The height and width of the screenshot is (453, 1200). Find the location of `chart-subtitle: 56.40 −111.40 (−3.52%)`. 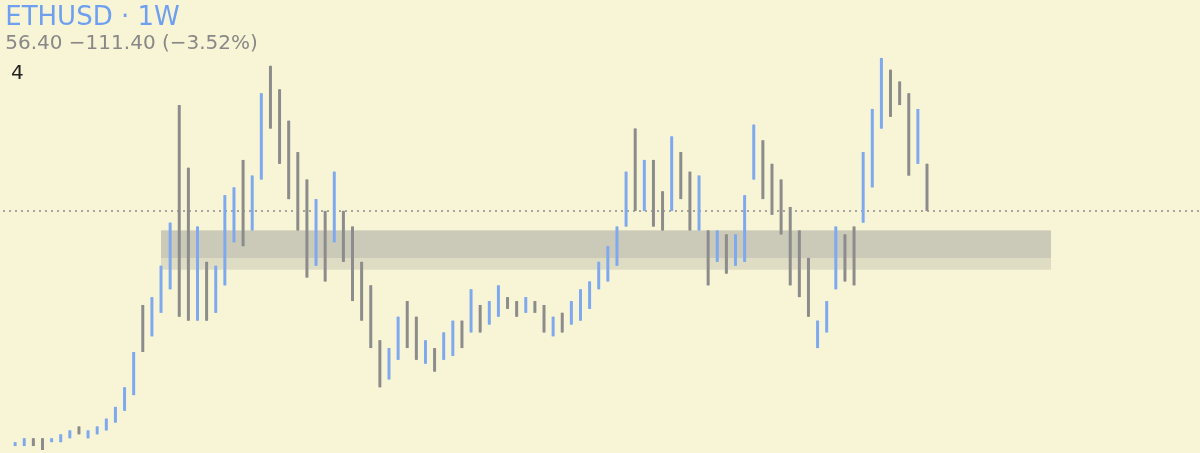

chart-subtitle: 56.40 −111.40 (−3.52%) is located at coordinates (131, 42).